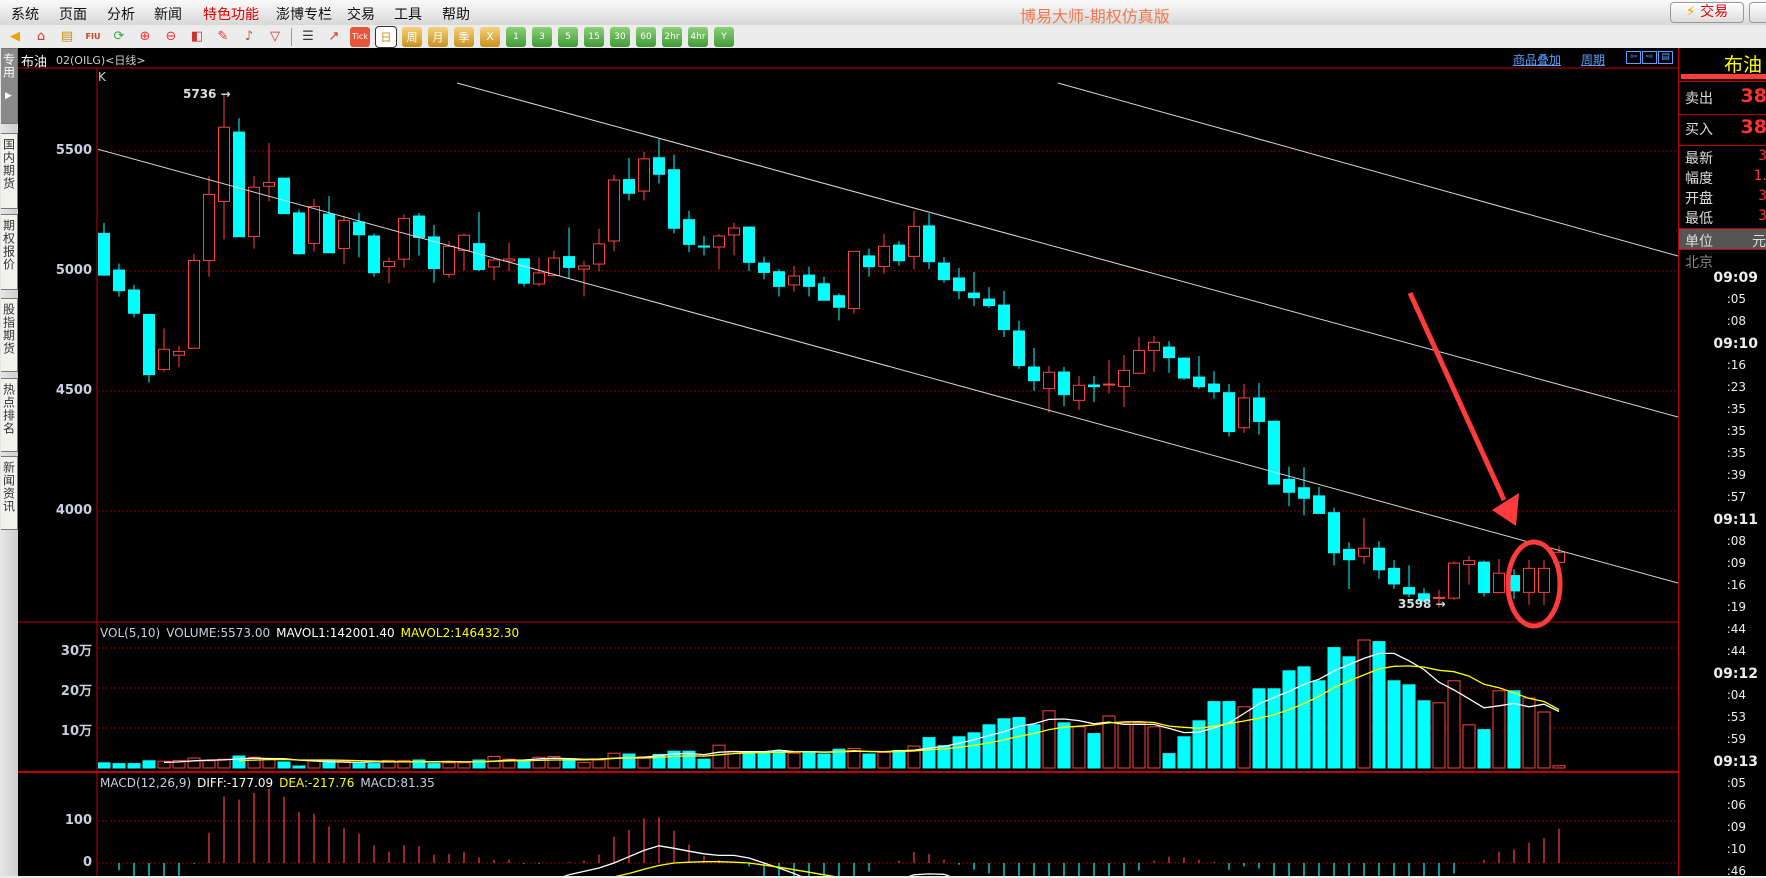  What do you see at coordinates (646, 36) in the screenshot?
I see `period-60m-button: 60` at bounding box center [646, 36].